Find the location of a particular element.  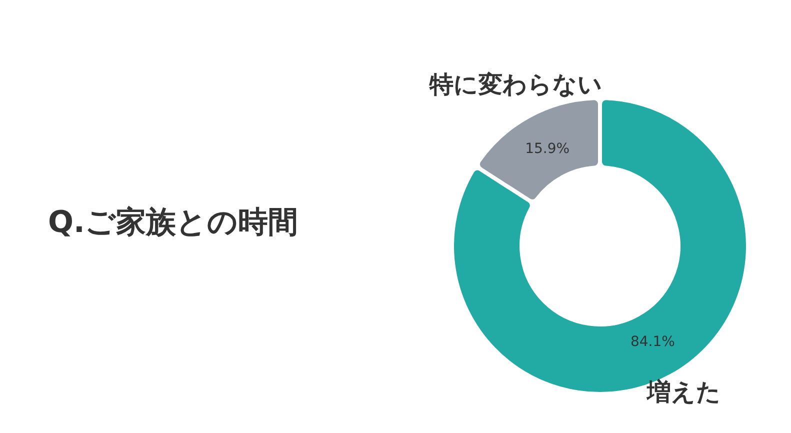

slice-label: 増えた is located at coordinates (683, 392).